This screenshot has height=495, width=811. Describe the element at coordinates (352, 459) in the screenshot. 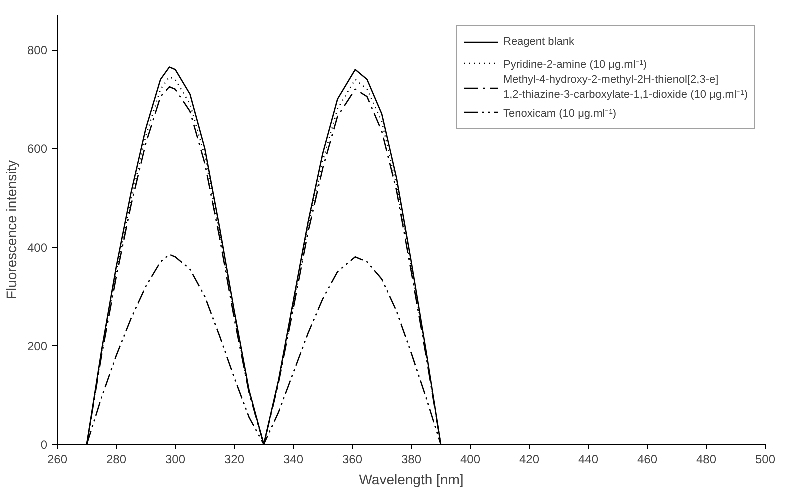

I see `x-tick-label: 360` at that location.